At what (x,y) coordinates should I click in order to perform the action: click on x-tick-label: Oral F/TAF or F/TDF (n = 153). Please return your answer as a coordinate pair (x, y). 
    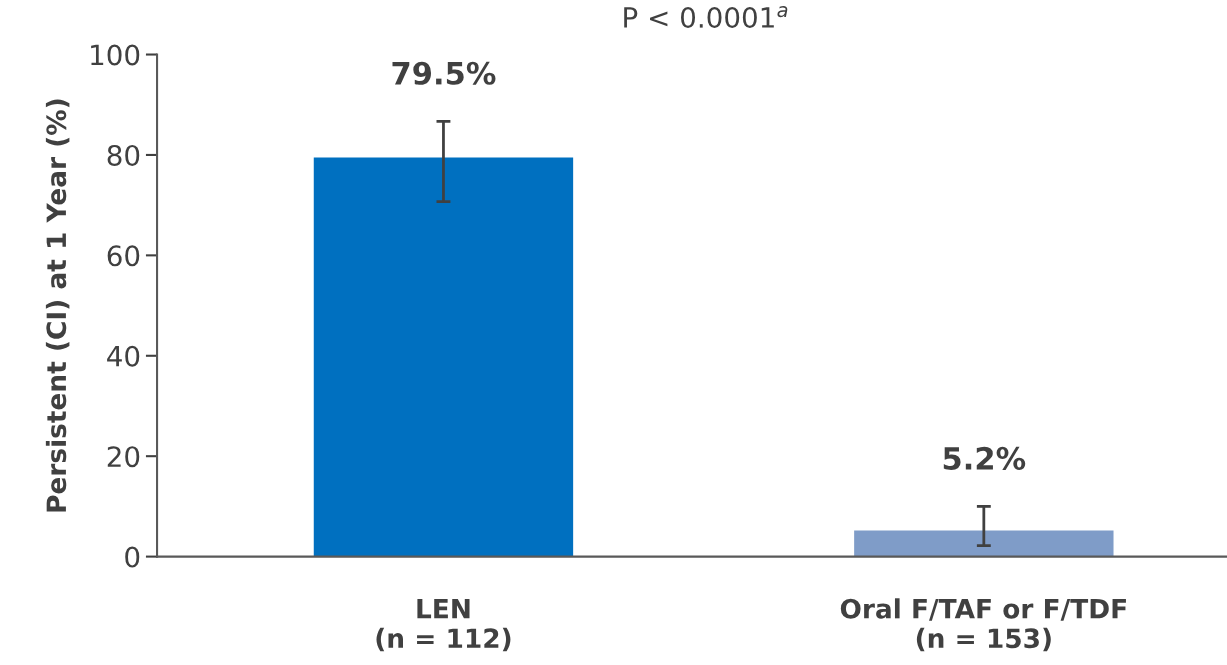
    Looking at the image, I should click on (983, 625).